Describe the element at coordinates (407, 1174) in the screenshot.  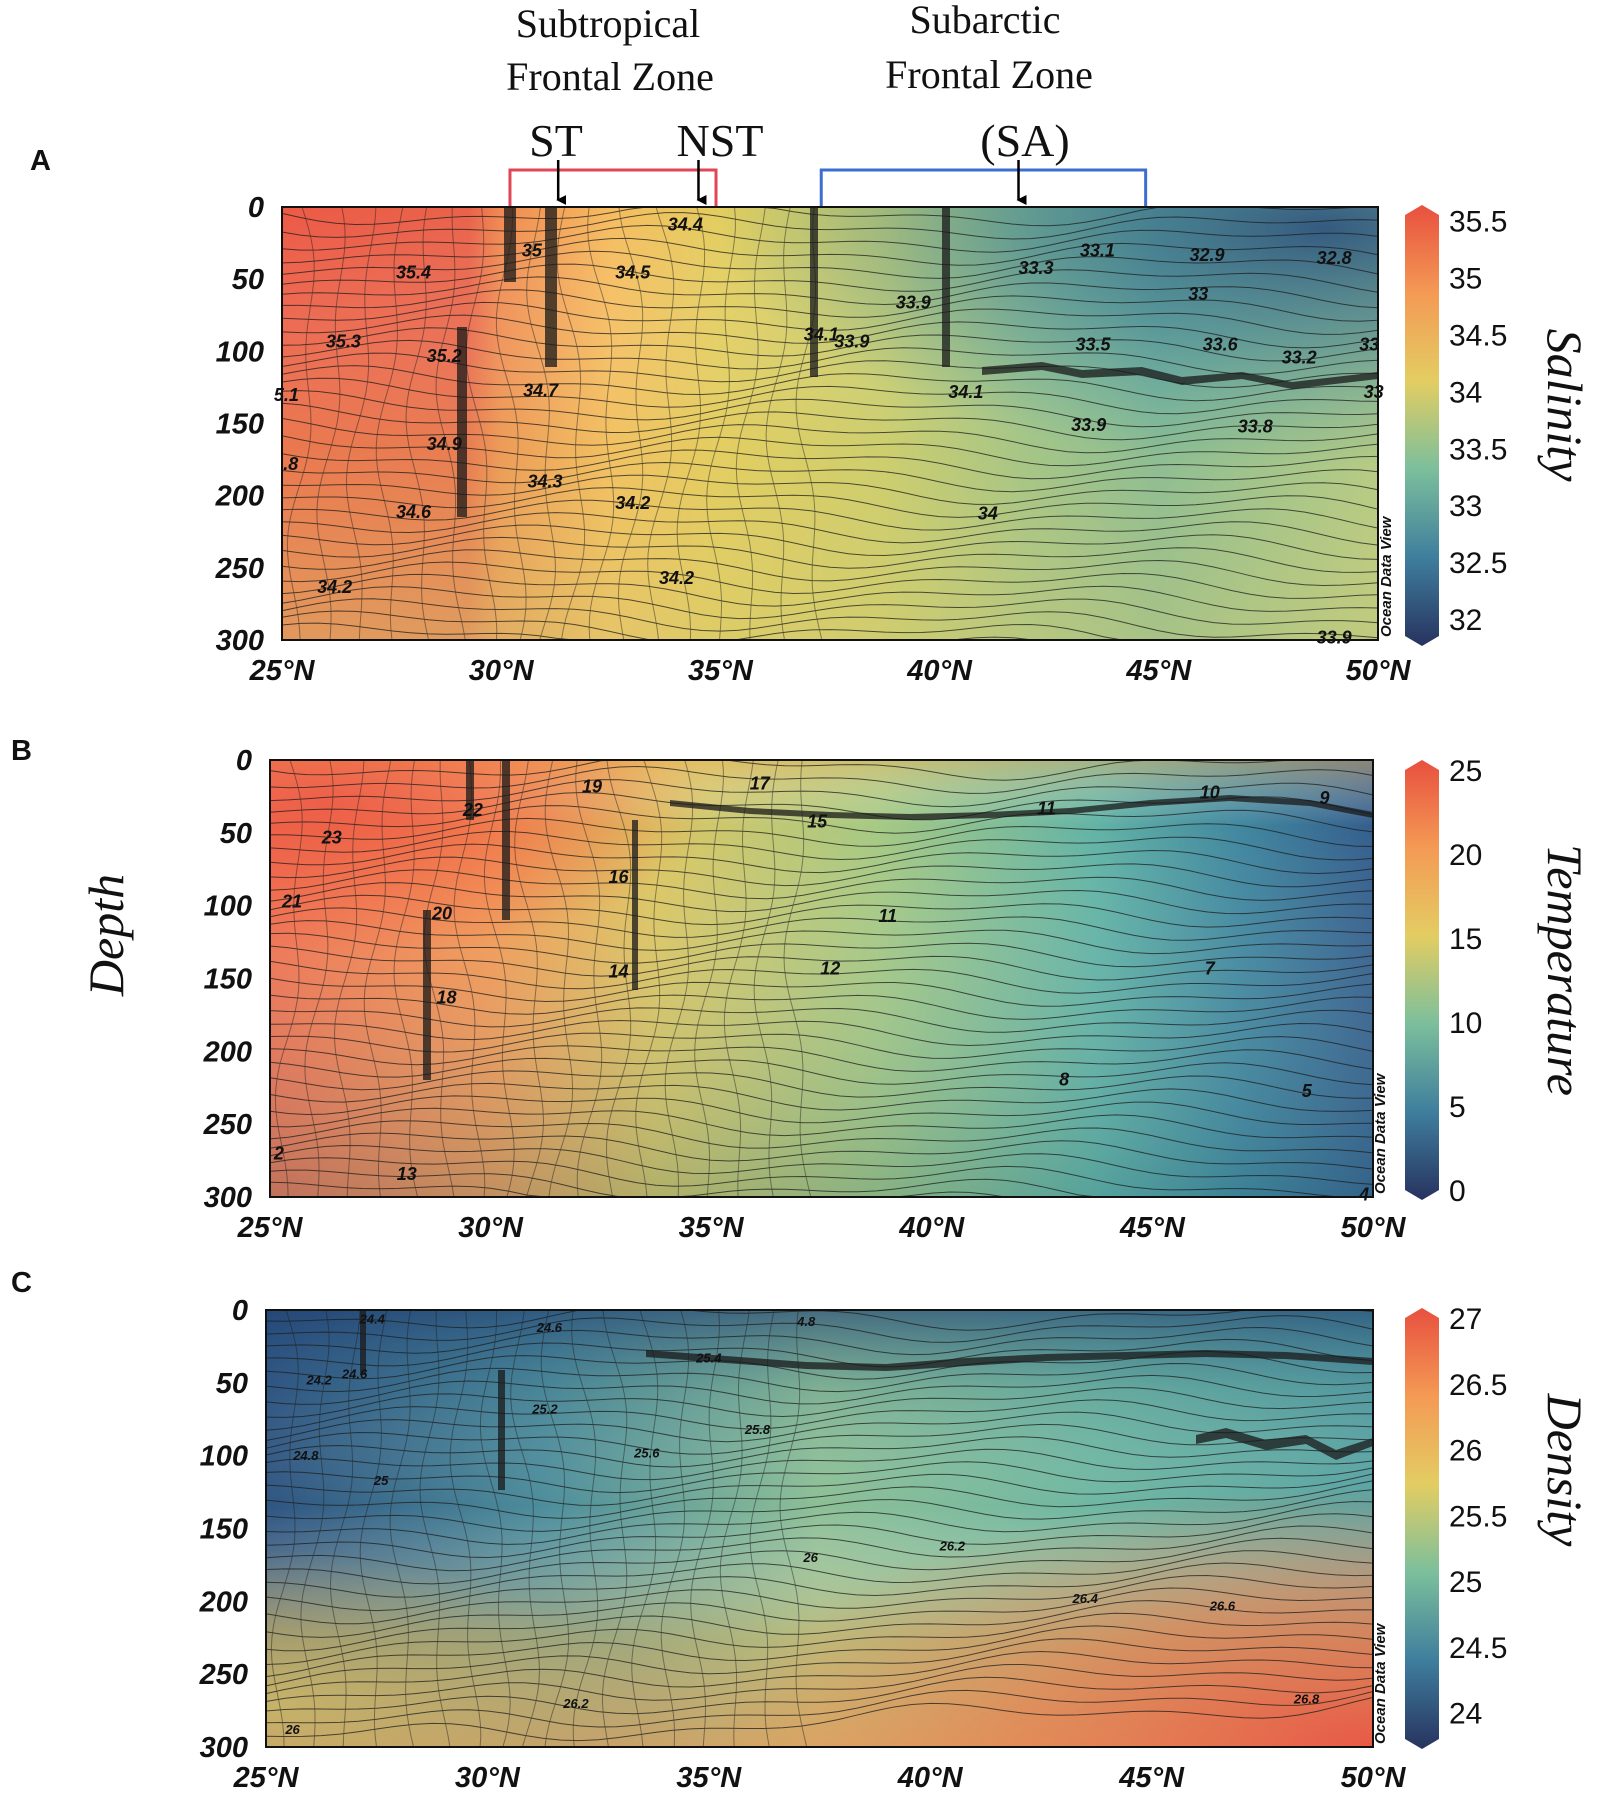
I see `contour-label: 13` at that location.